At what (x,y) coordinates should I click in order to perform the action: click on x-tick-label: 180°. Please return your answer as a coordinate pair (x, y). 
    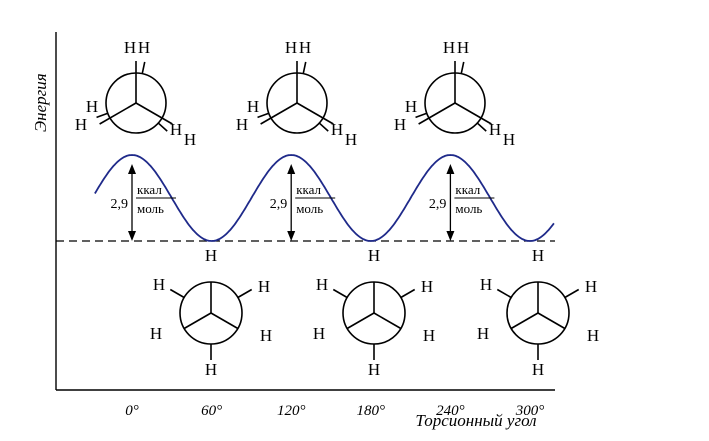
    Looking at the image, I should click on (371, 411).